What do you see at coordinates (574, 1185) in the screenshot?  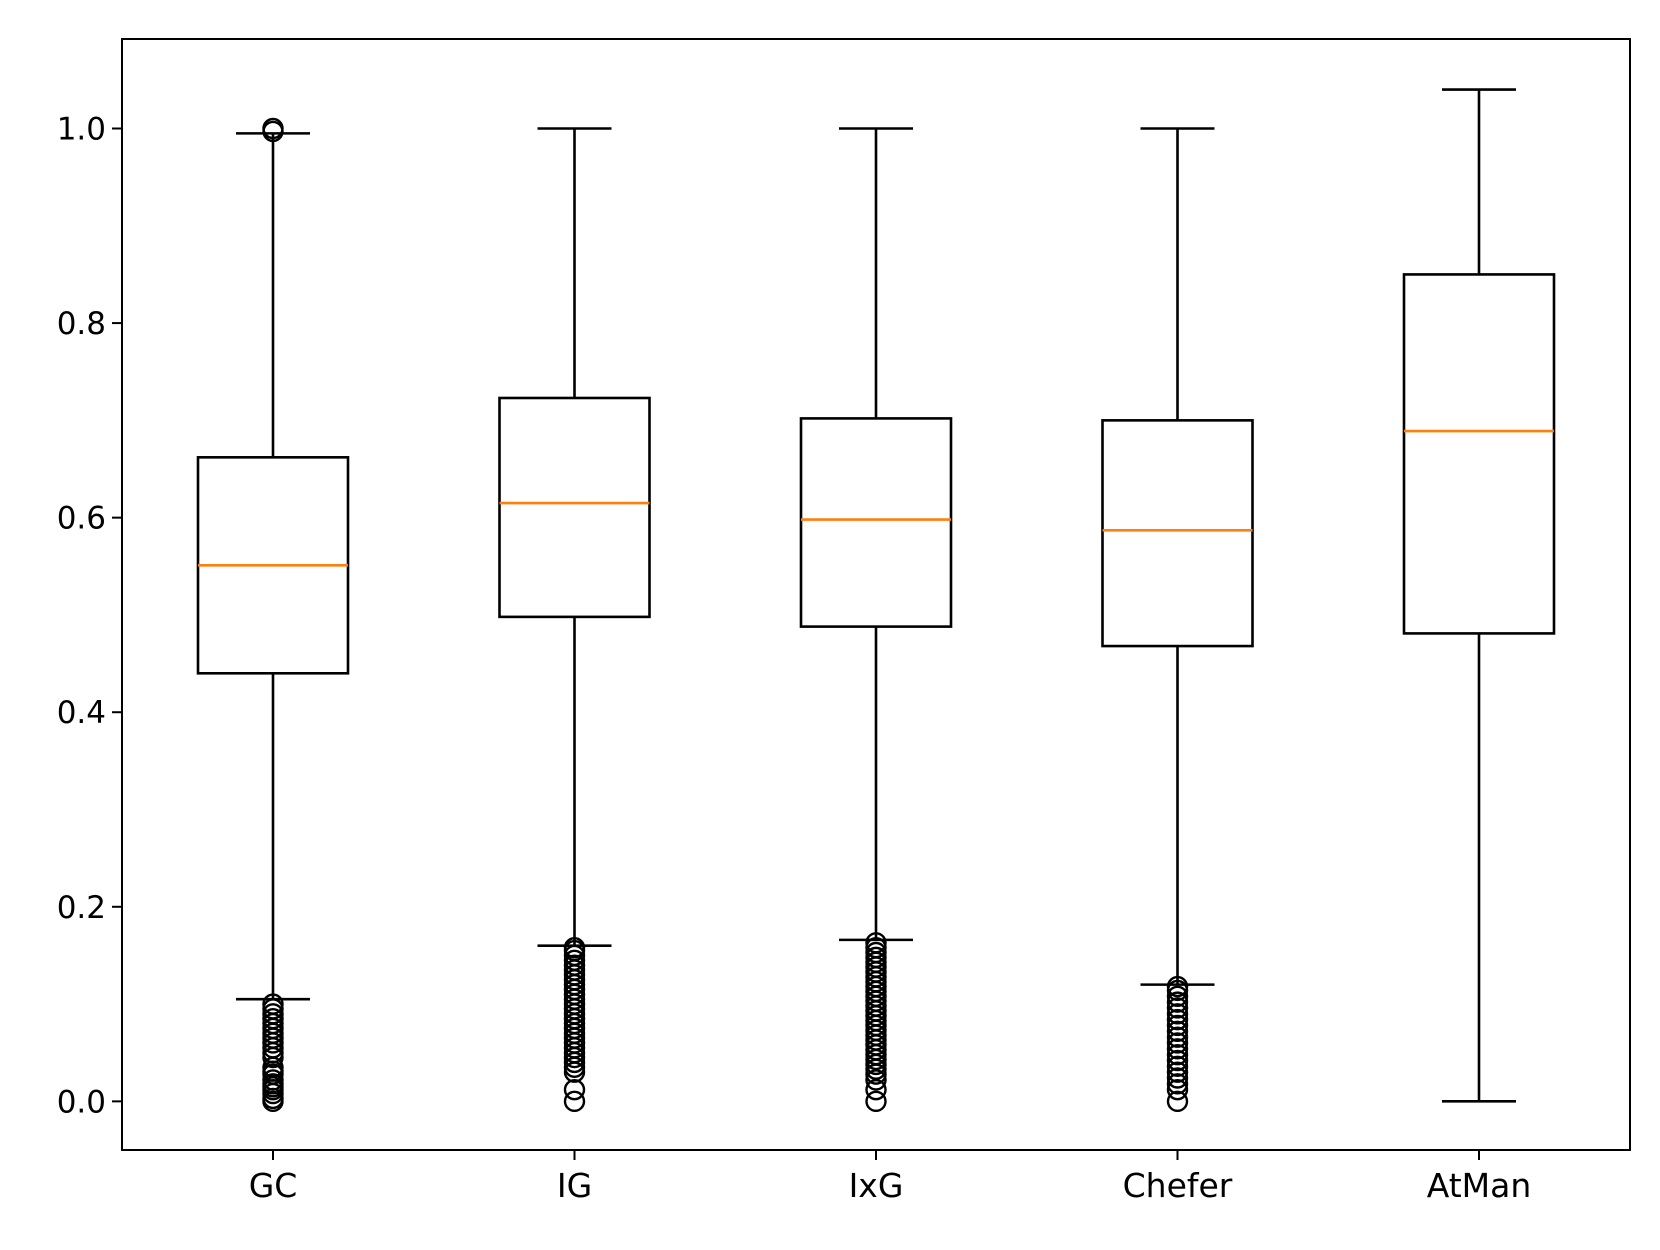 I see `x-tick-label: IG` at bounding box center [574, 1185].